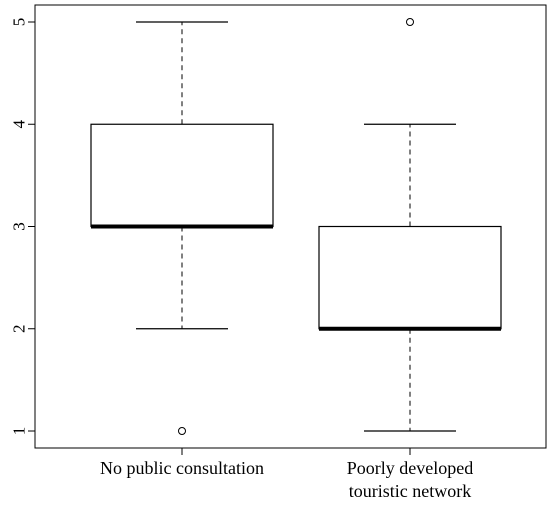  What do you see at coordinates (19, 124) in the screenshot?
I see `y-tick-label: 4` at bounding box center [19, 124].